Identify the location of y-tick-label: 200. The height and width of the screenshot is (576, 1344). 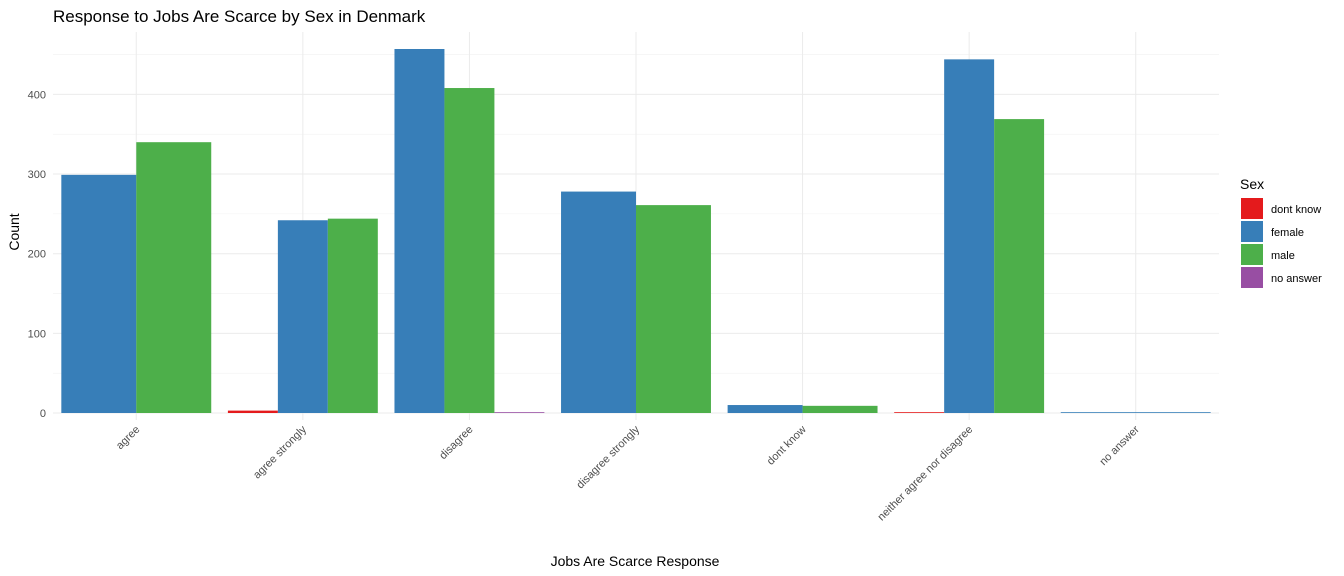
(37, 255).